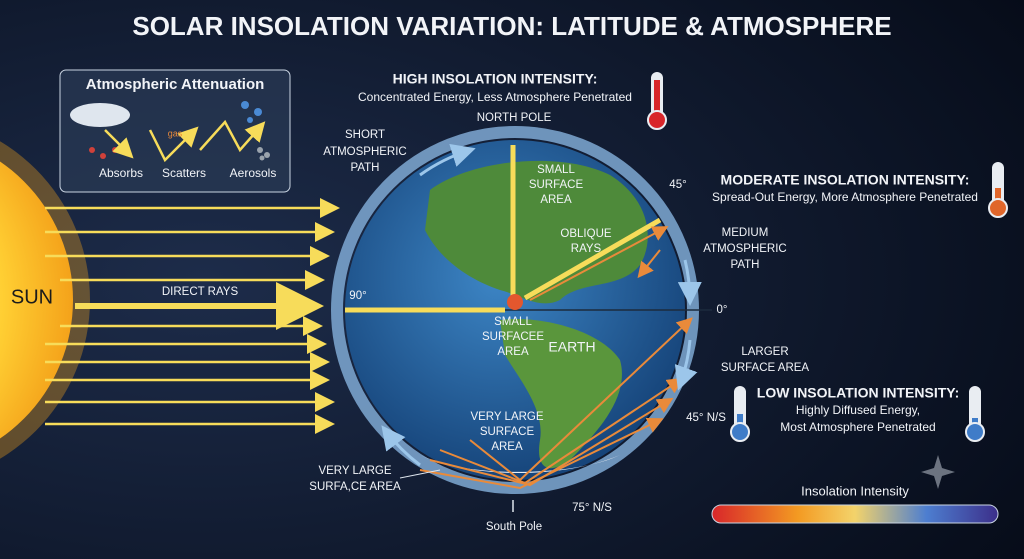 The height and width of the screenshot is (559, 1024). Describe the element at coordinates (100, 115) in the screenshot. I see `cloud-icon` at that location.